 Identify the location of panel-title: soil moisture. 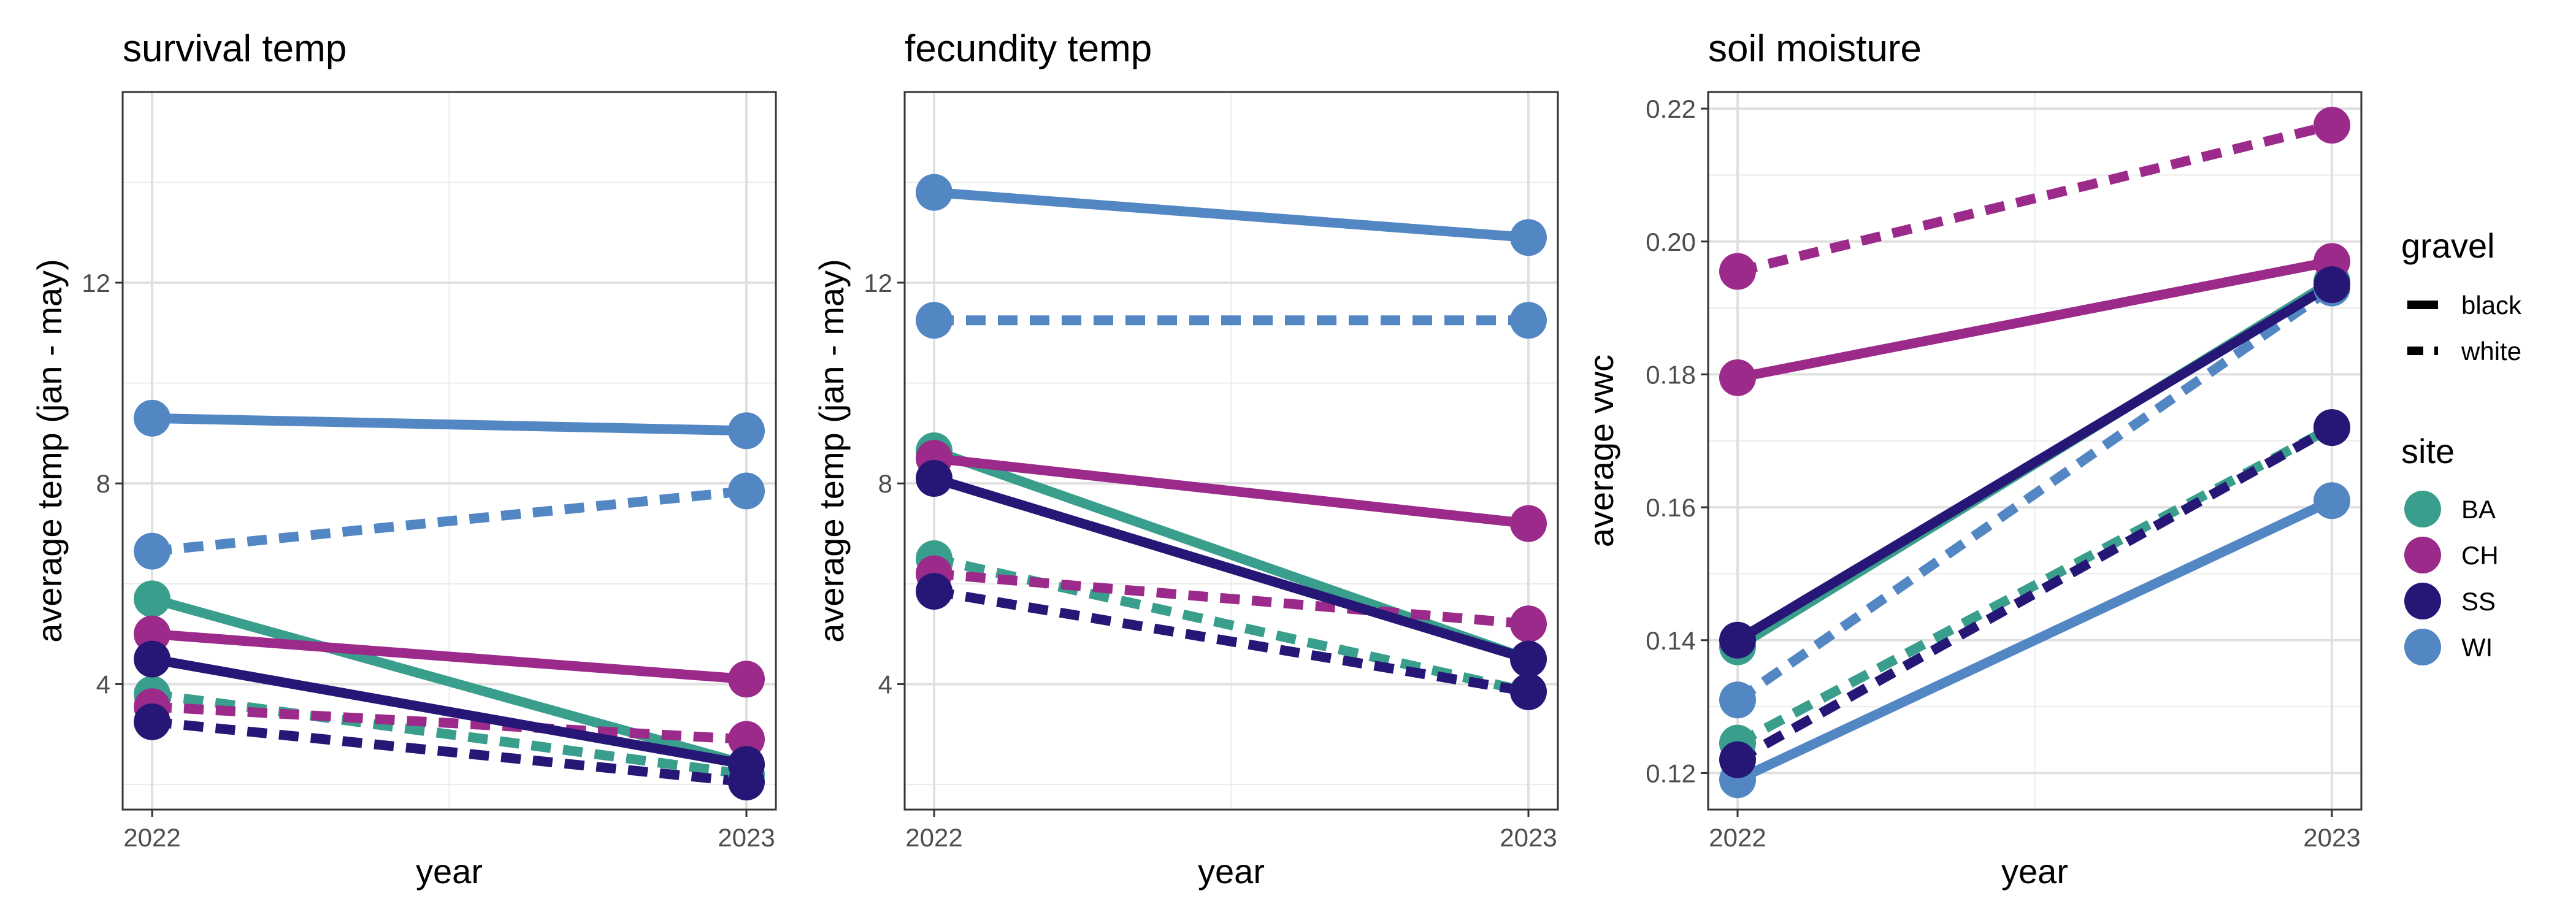
(1815, 49).